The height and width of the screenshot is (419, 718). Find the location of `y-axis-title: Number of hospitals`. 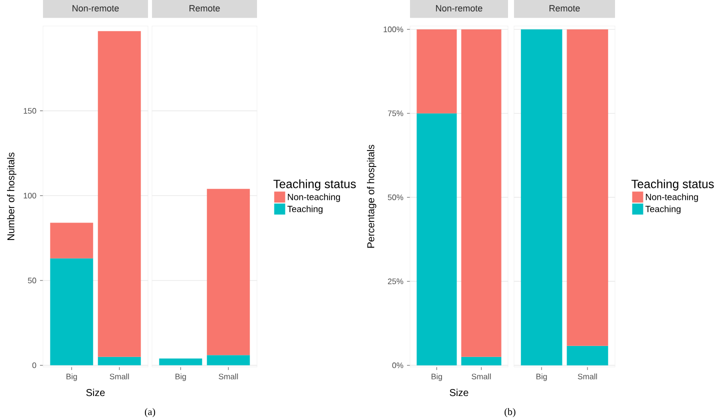

y-axis-title: Number of hospitals is located at coordinates (11, 196).